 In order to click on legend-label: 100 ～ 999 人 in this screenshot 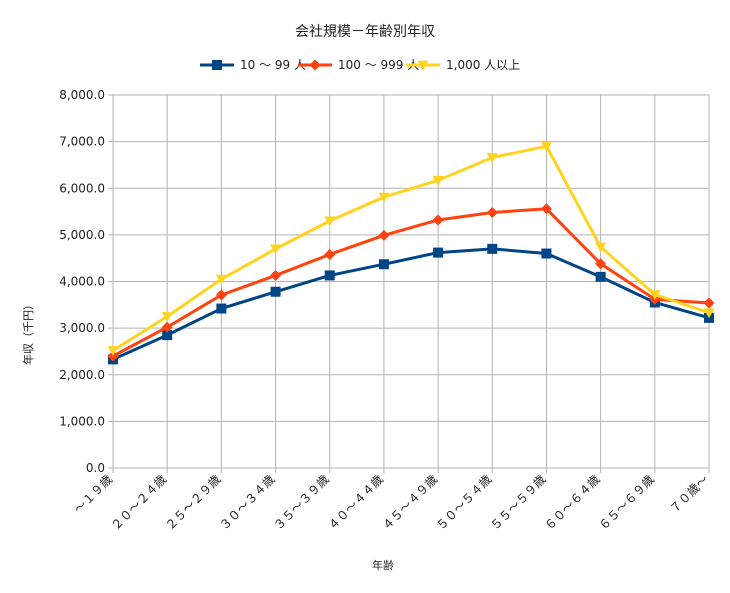, I will do `click(378, 65)`.